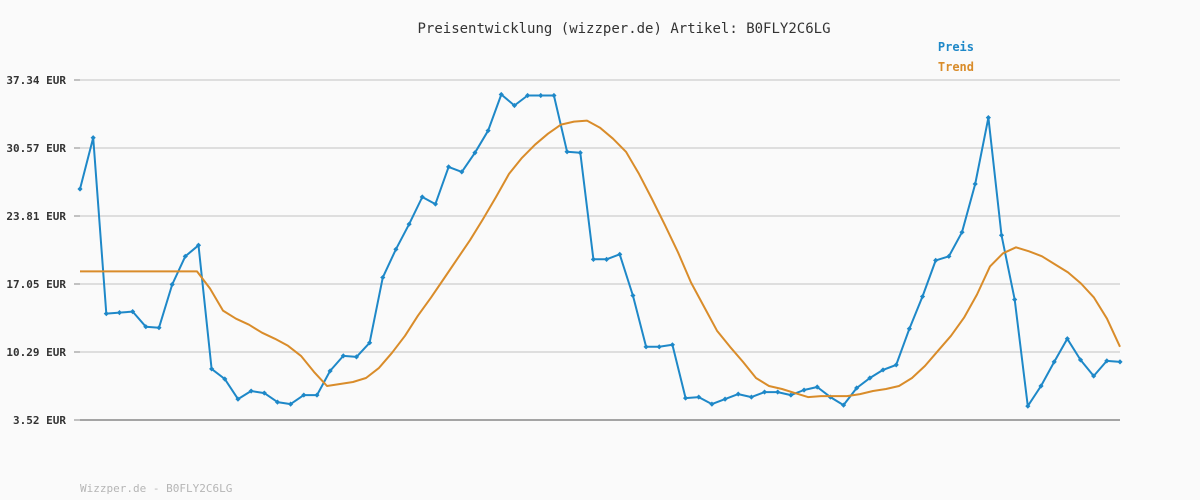  I want to click on y-tick-label: 3.52 EUR, so click(39, 420).